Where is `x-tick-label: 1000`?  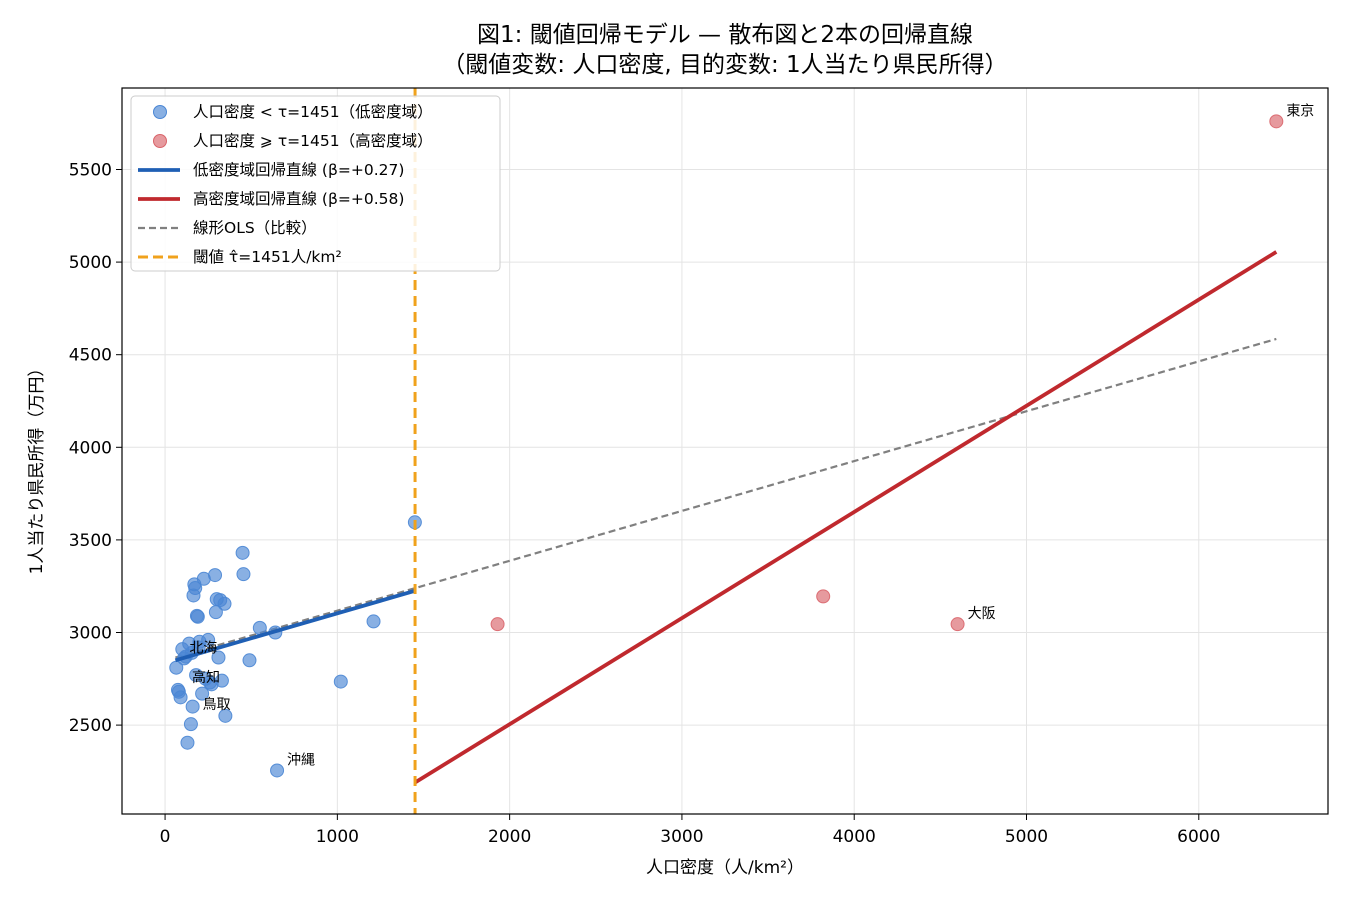
x-tick-label: 1000 is located at coordinates (337, 837).